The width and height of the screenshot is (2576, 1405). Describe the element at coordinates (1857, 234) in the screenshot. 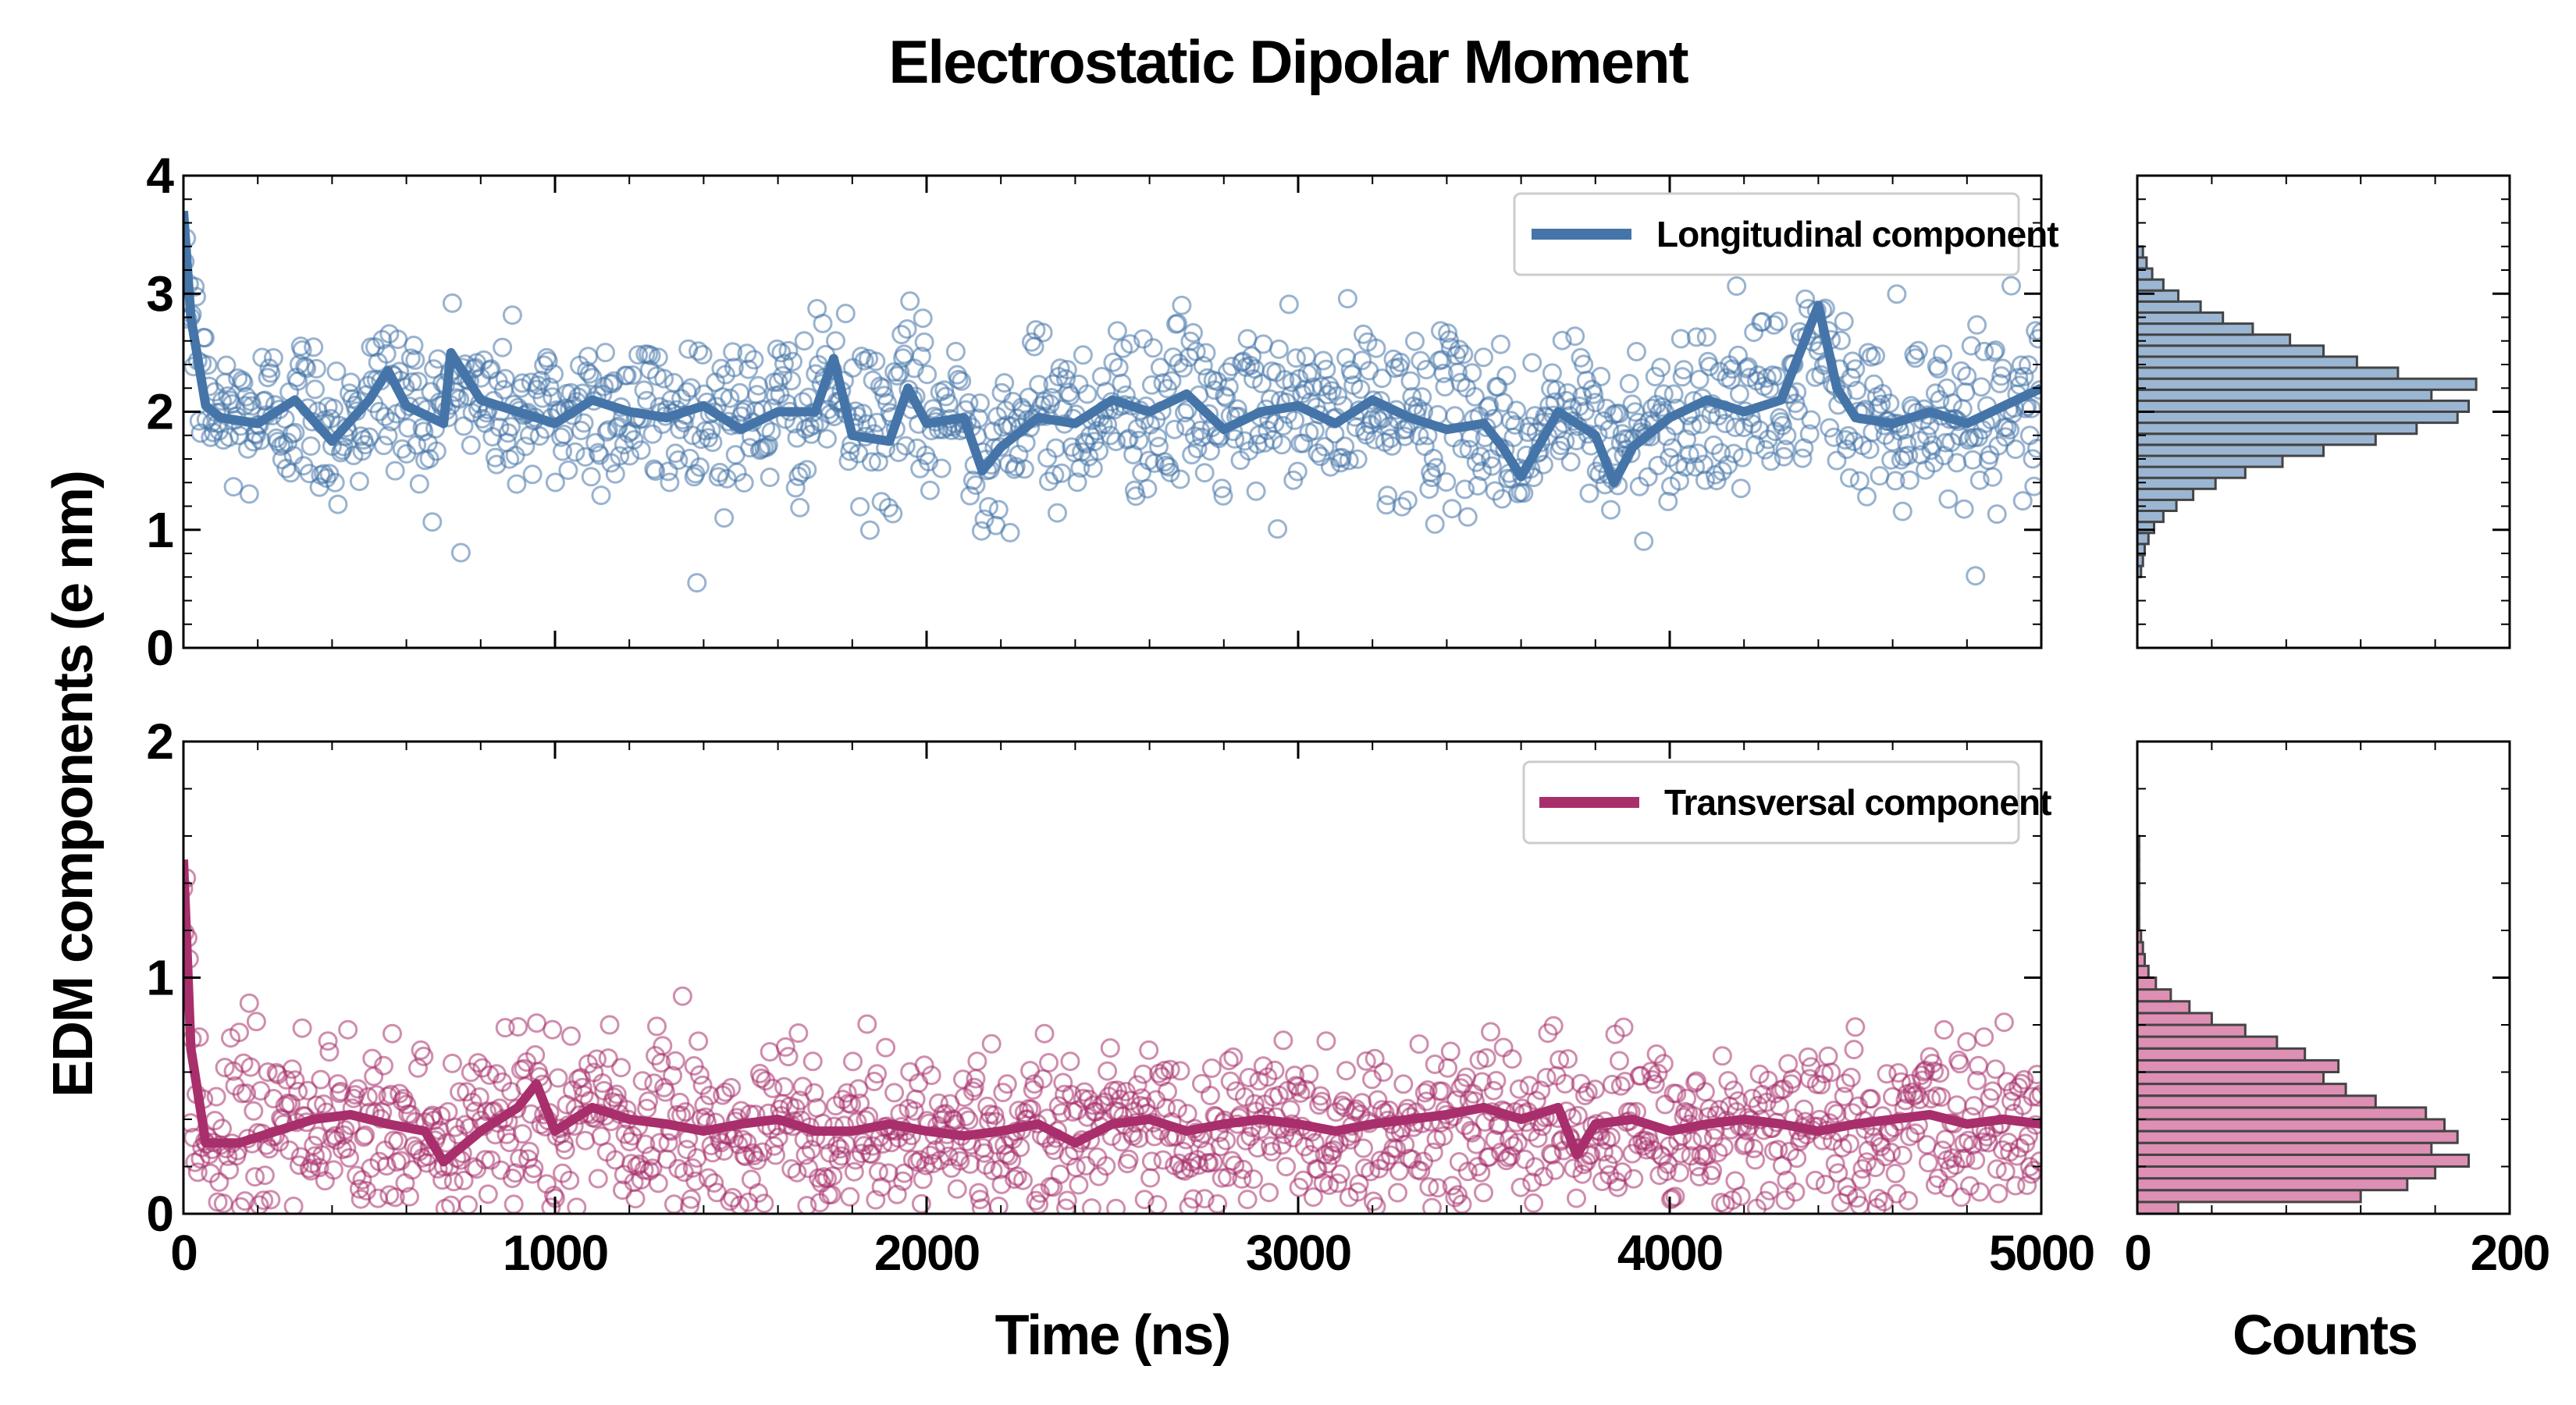

I see `longitudinal-legend-label: Longitudinal component` at that location.